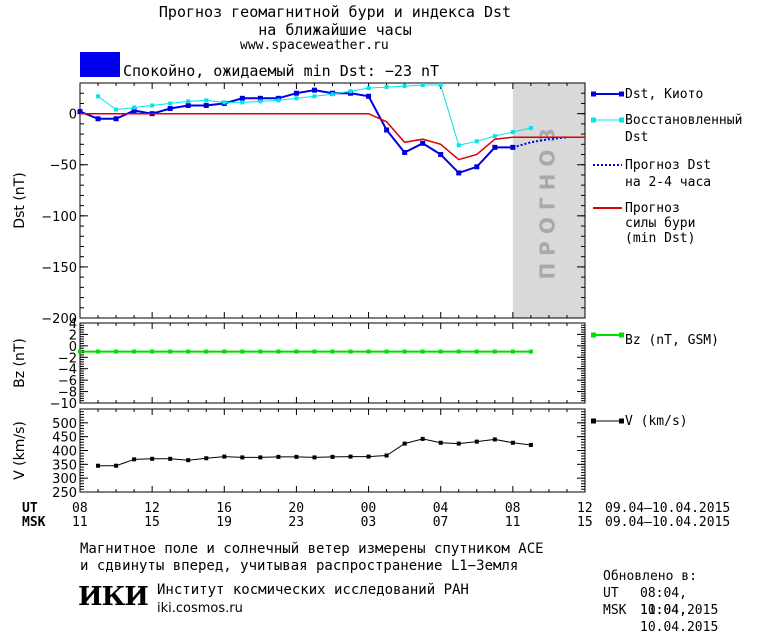  I want to click on y-tick-label: 4, so click(73, 324).